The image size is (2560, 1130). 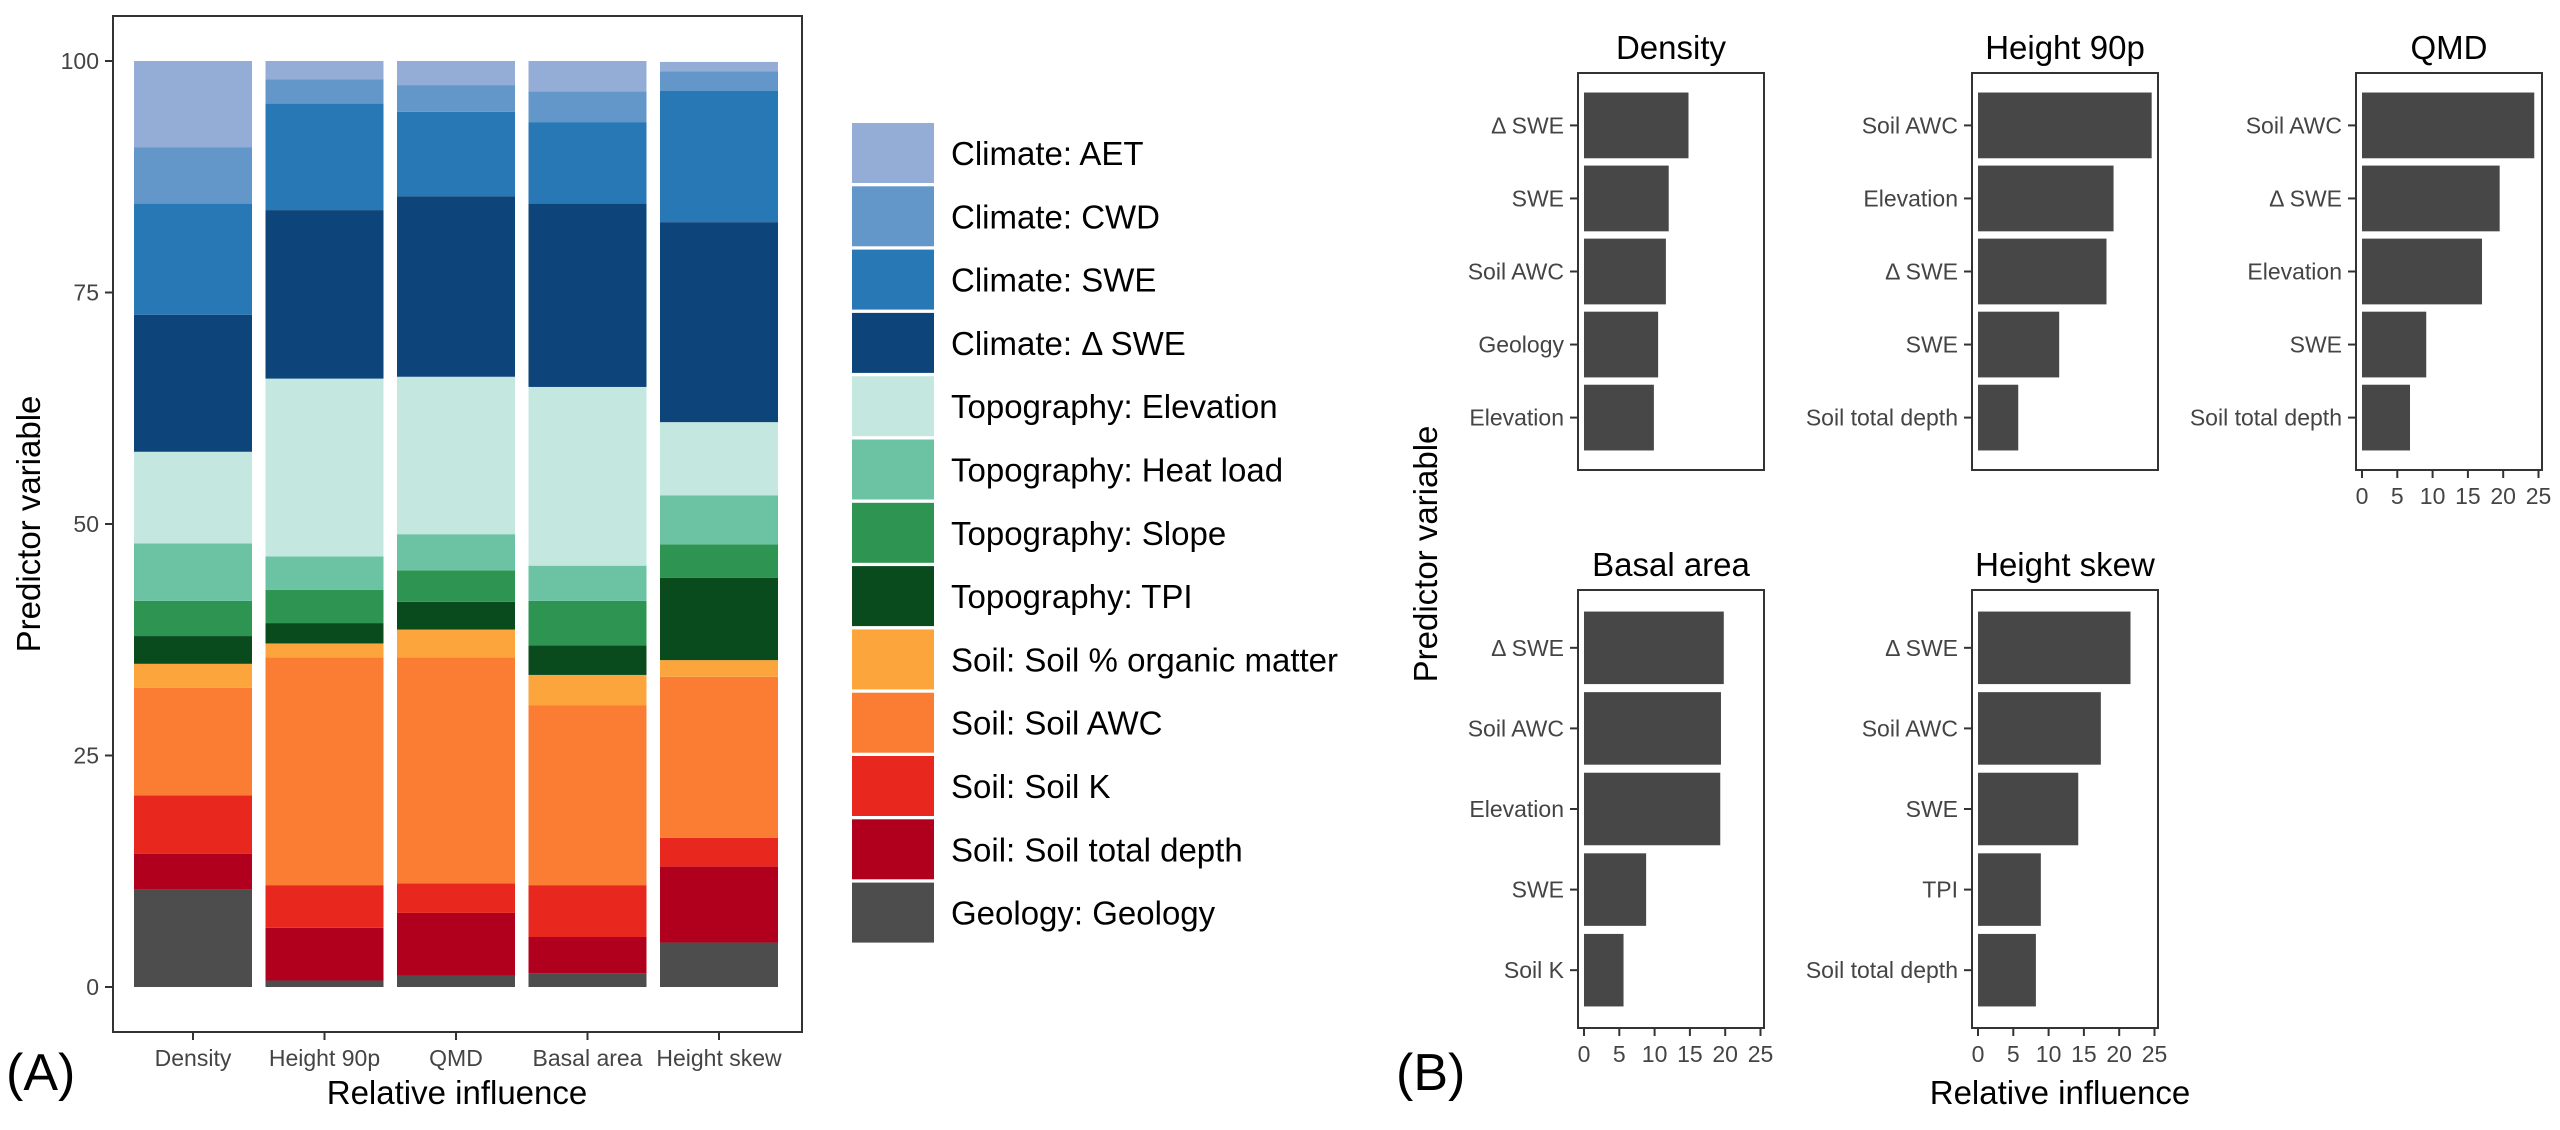 I want to click on y-tick-label: 50, so click(x=86, y=524).